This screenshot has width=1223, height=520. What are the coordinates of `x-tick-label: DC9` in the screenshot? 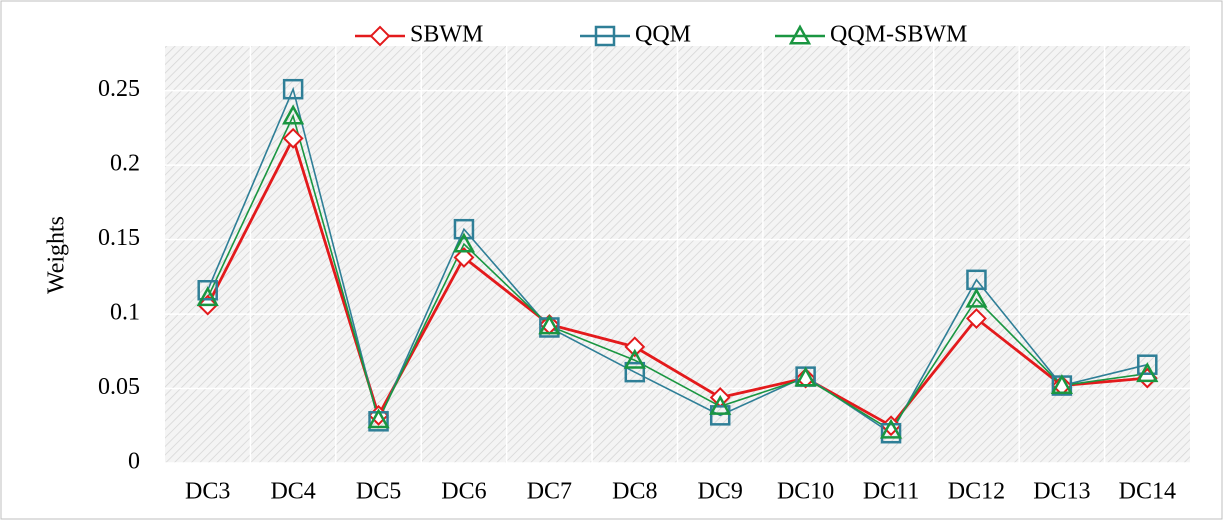 It's located at (720, 492).